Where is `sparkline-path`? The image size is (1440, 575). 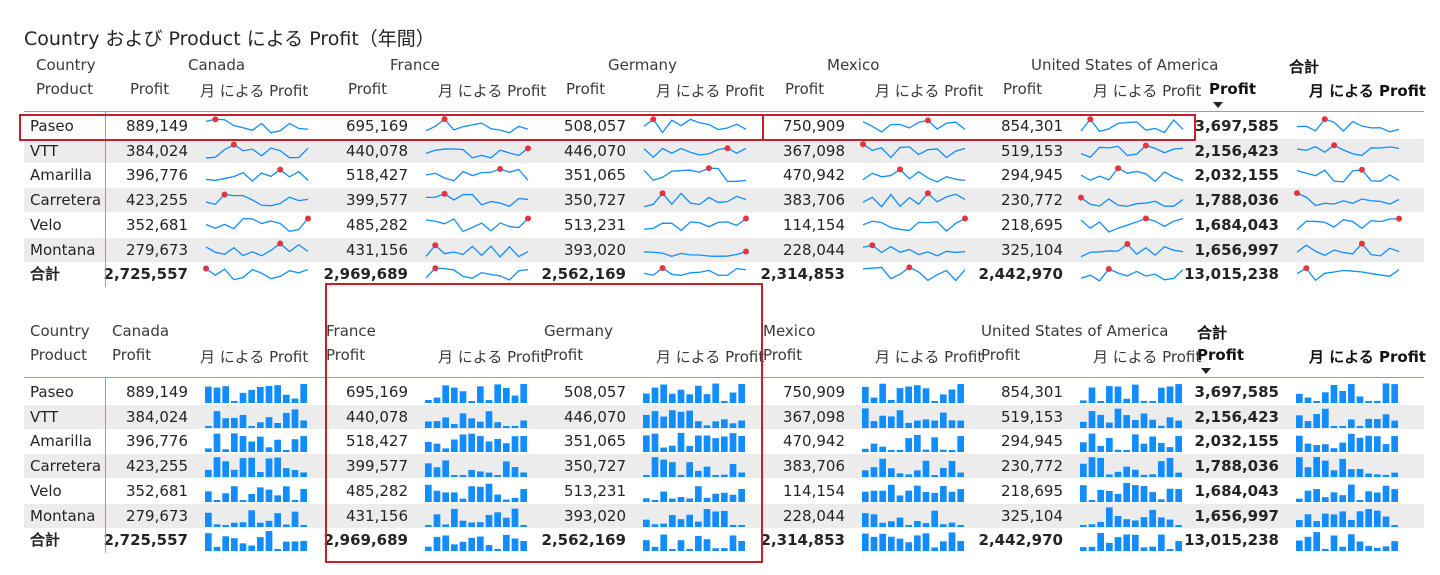 sparkline-path is located at coordinates (257, 249).